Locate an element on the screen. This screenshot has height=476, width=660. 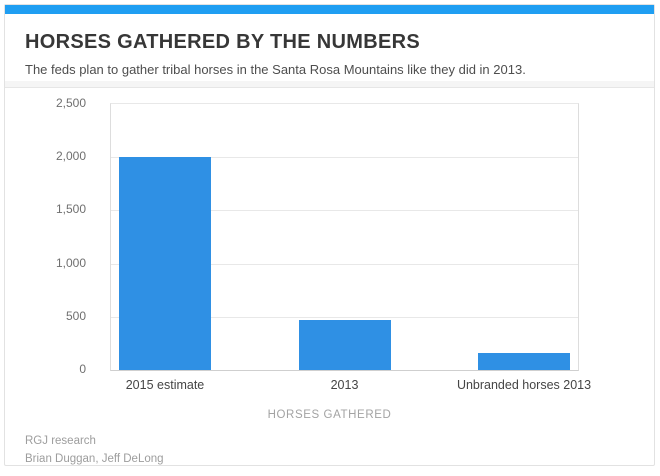
bar-column: 2015 estimate is located at coordinates (165, 248).